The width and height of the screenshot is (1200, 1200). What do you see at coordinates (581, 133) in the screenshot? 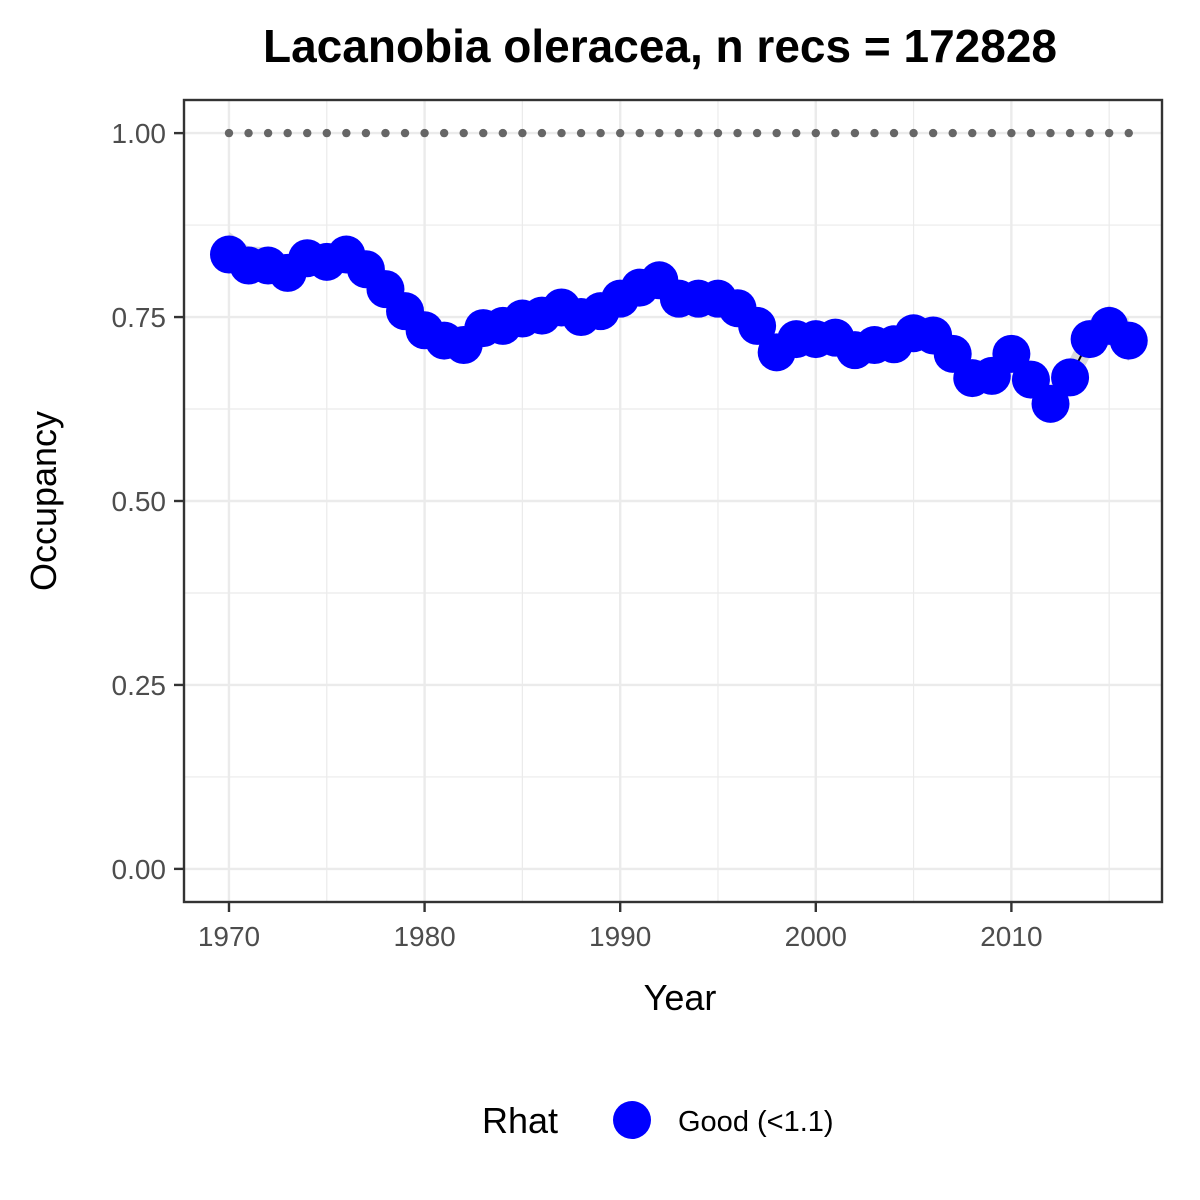
I see `reference-dot-1988` at bounding box center [581, 133].